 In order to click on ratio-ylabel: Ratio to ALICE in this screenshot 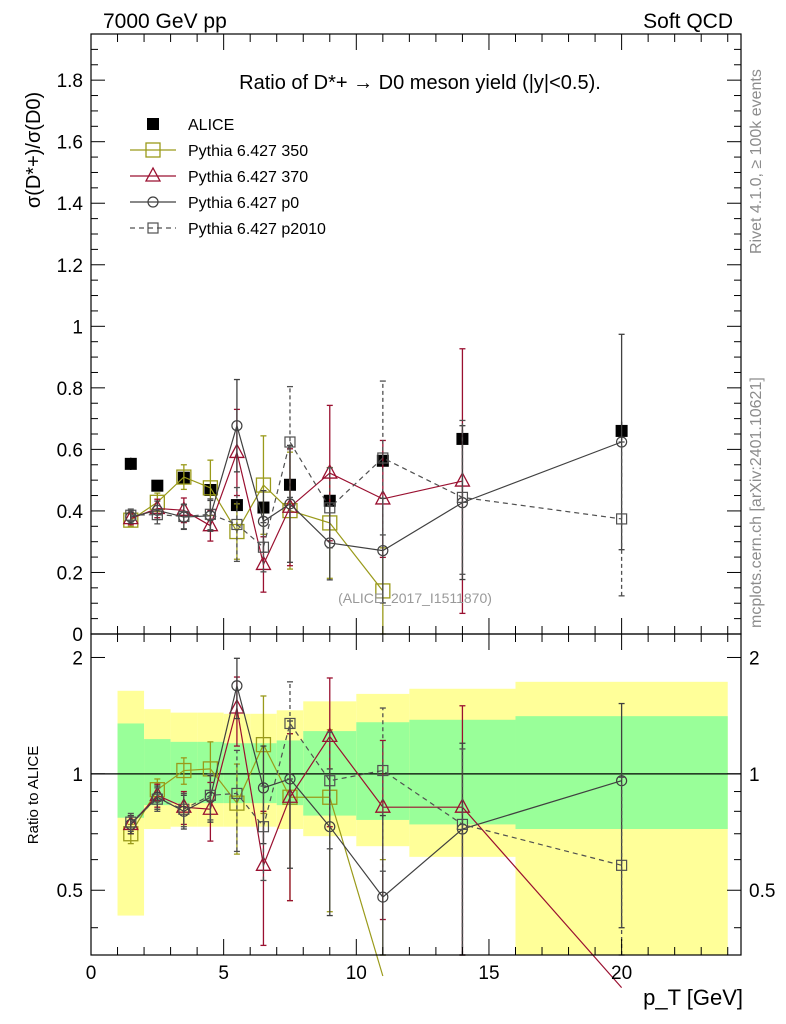, I will do `click(33, 795)`.